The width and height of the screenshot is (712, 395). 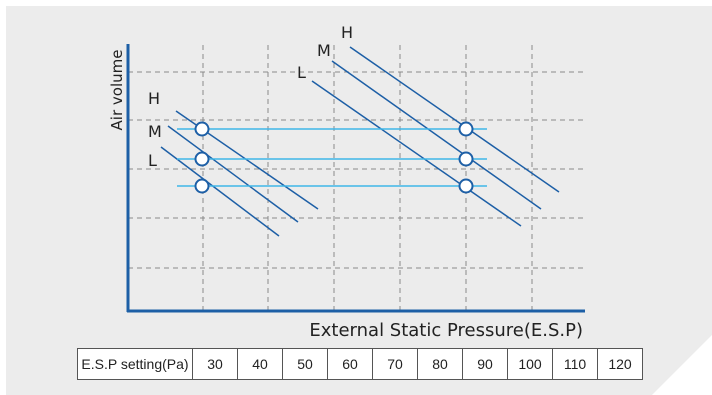 I want to click on esp-value-70: 70, so click(x=395, y=364).